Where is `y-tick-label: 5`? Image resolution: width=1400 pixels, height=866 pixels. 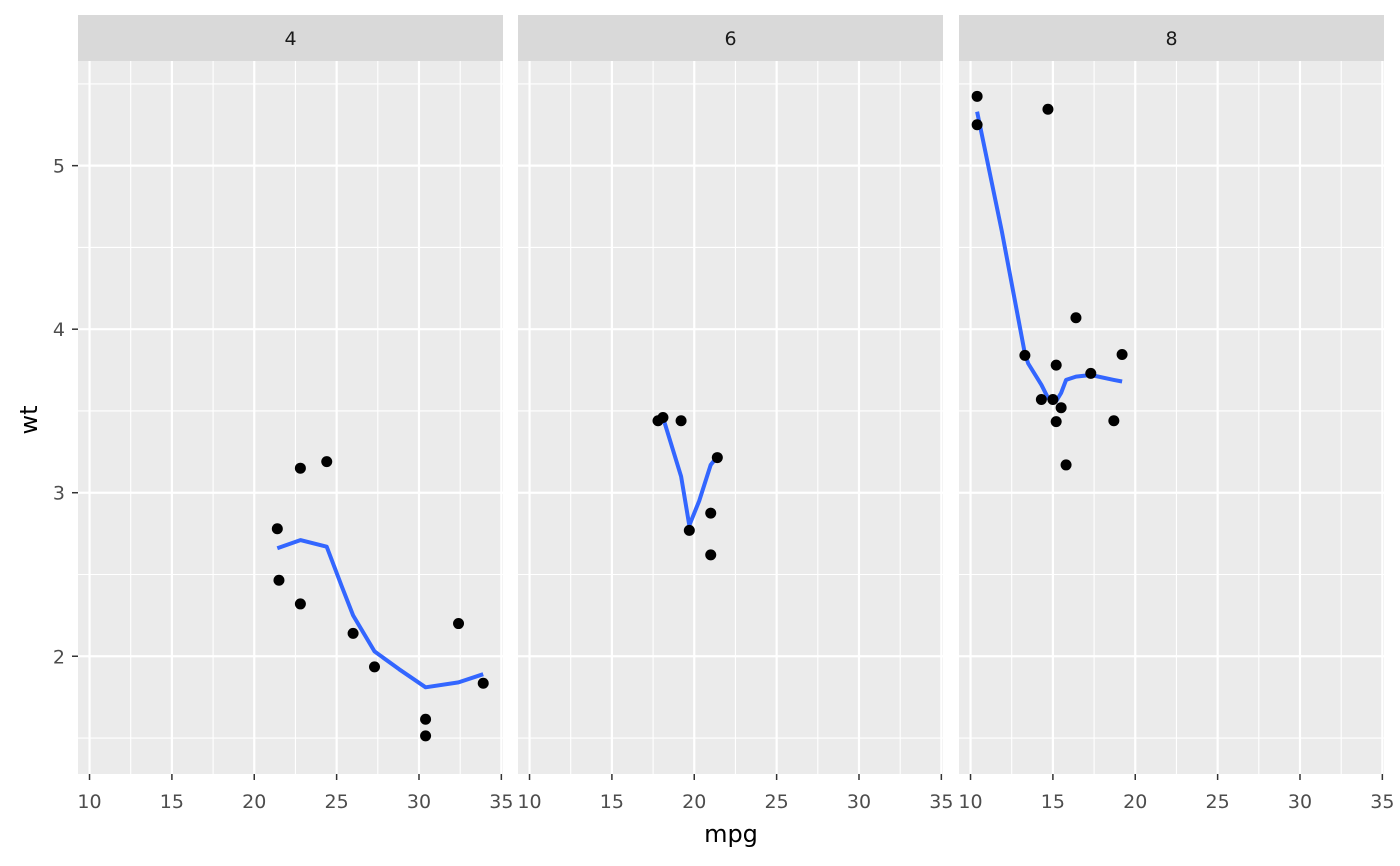
y-tick-label: 5 is located at coordinates (59, 167).